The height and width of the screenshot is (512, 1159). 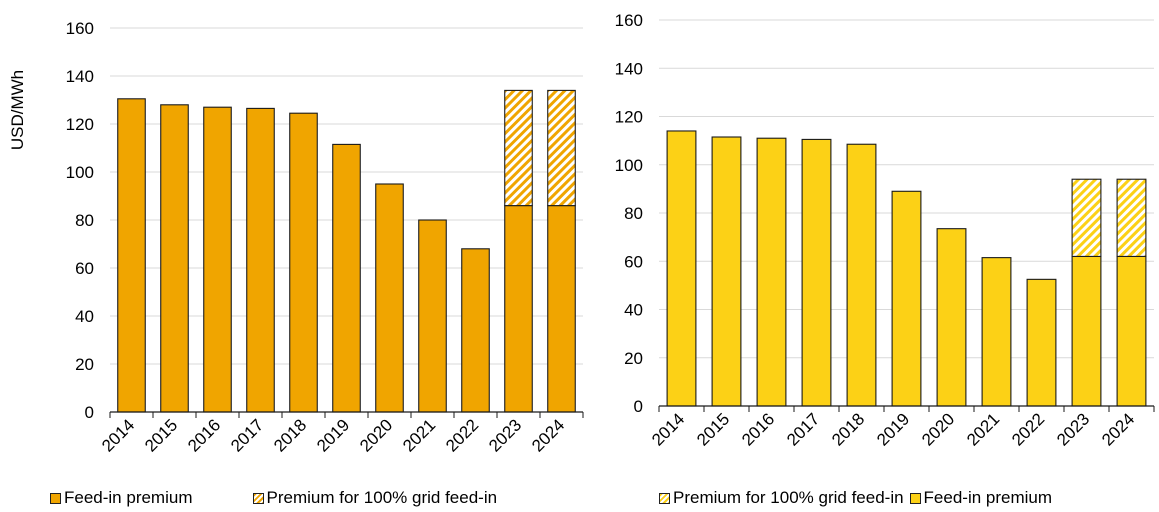 I want to click on y-axis-title: USD/MWh, so click(x=17, y=110).